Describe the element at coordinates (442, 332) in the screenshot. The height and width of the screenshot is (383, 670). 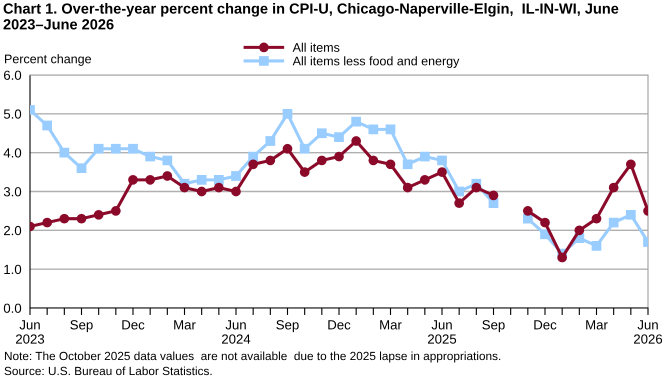
I see `x-tick-label: Jun 2025` at that location.